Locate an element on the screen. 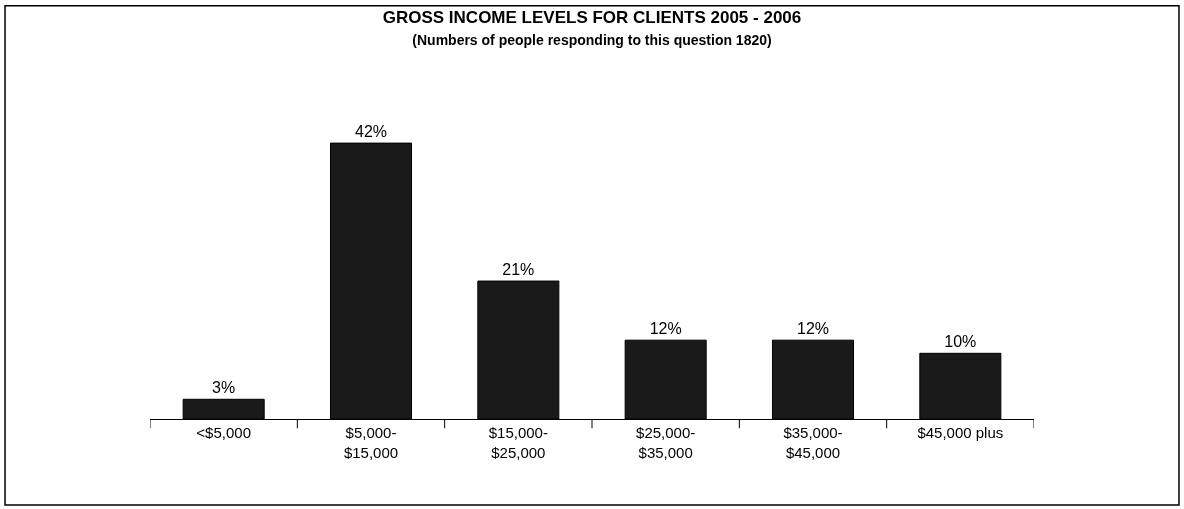 This screenshot has height=509, width=1184. x-tick-label: $45,000 plus is located at coordinates (960, 432).